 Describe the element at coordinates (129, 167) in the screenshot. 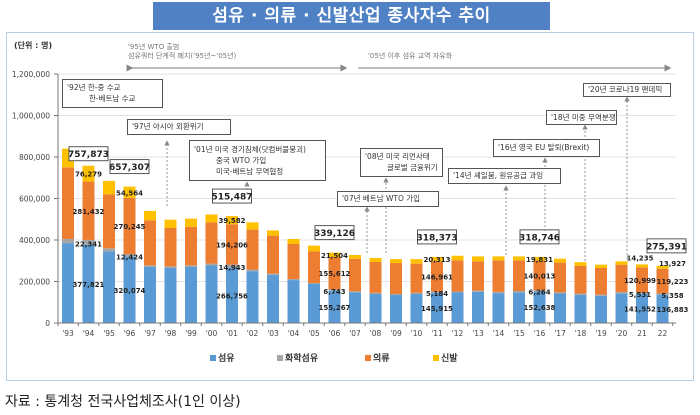

I see `total-label: 657,307` at that location.